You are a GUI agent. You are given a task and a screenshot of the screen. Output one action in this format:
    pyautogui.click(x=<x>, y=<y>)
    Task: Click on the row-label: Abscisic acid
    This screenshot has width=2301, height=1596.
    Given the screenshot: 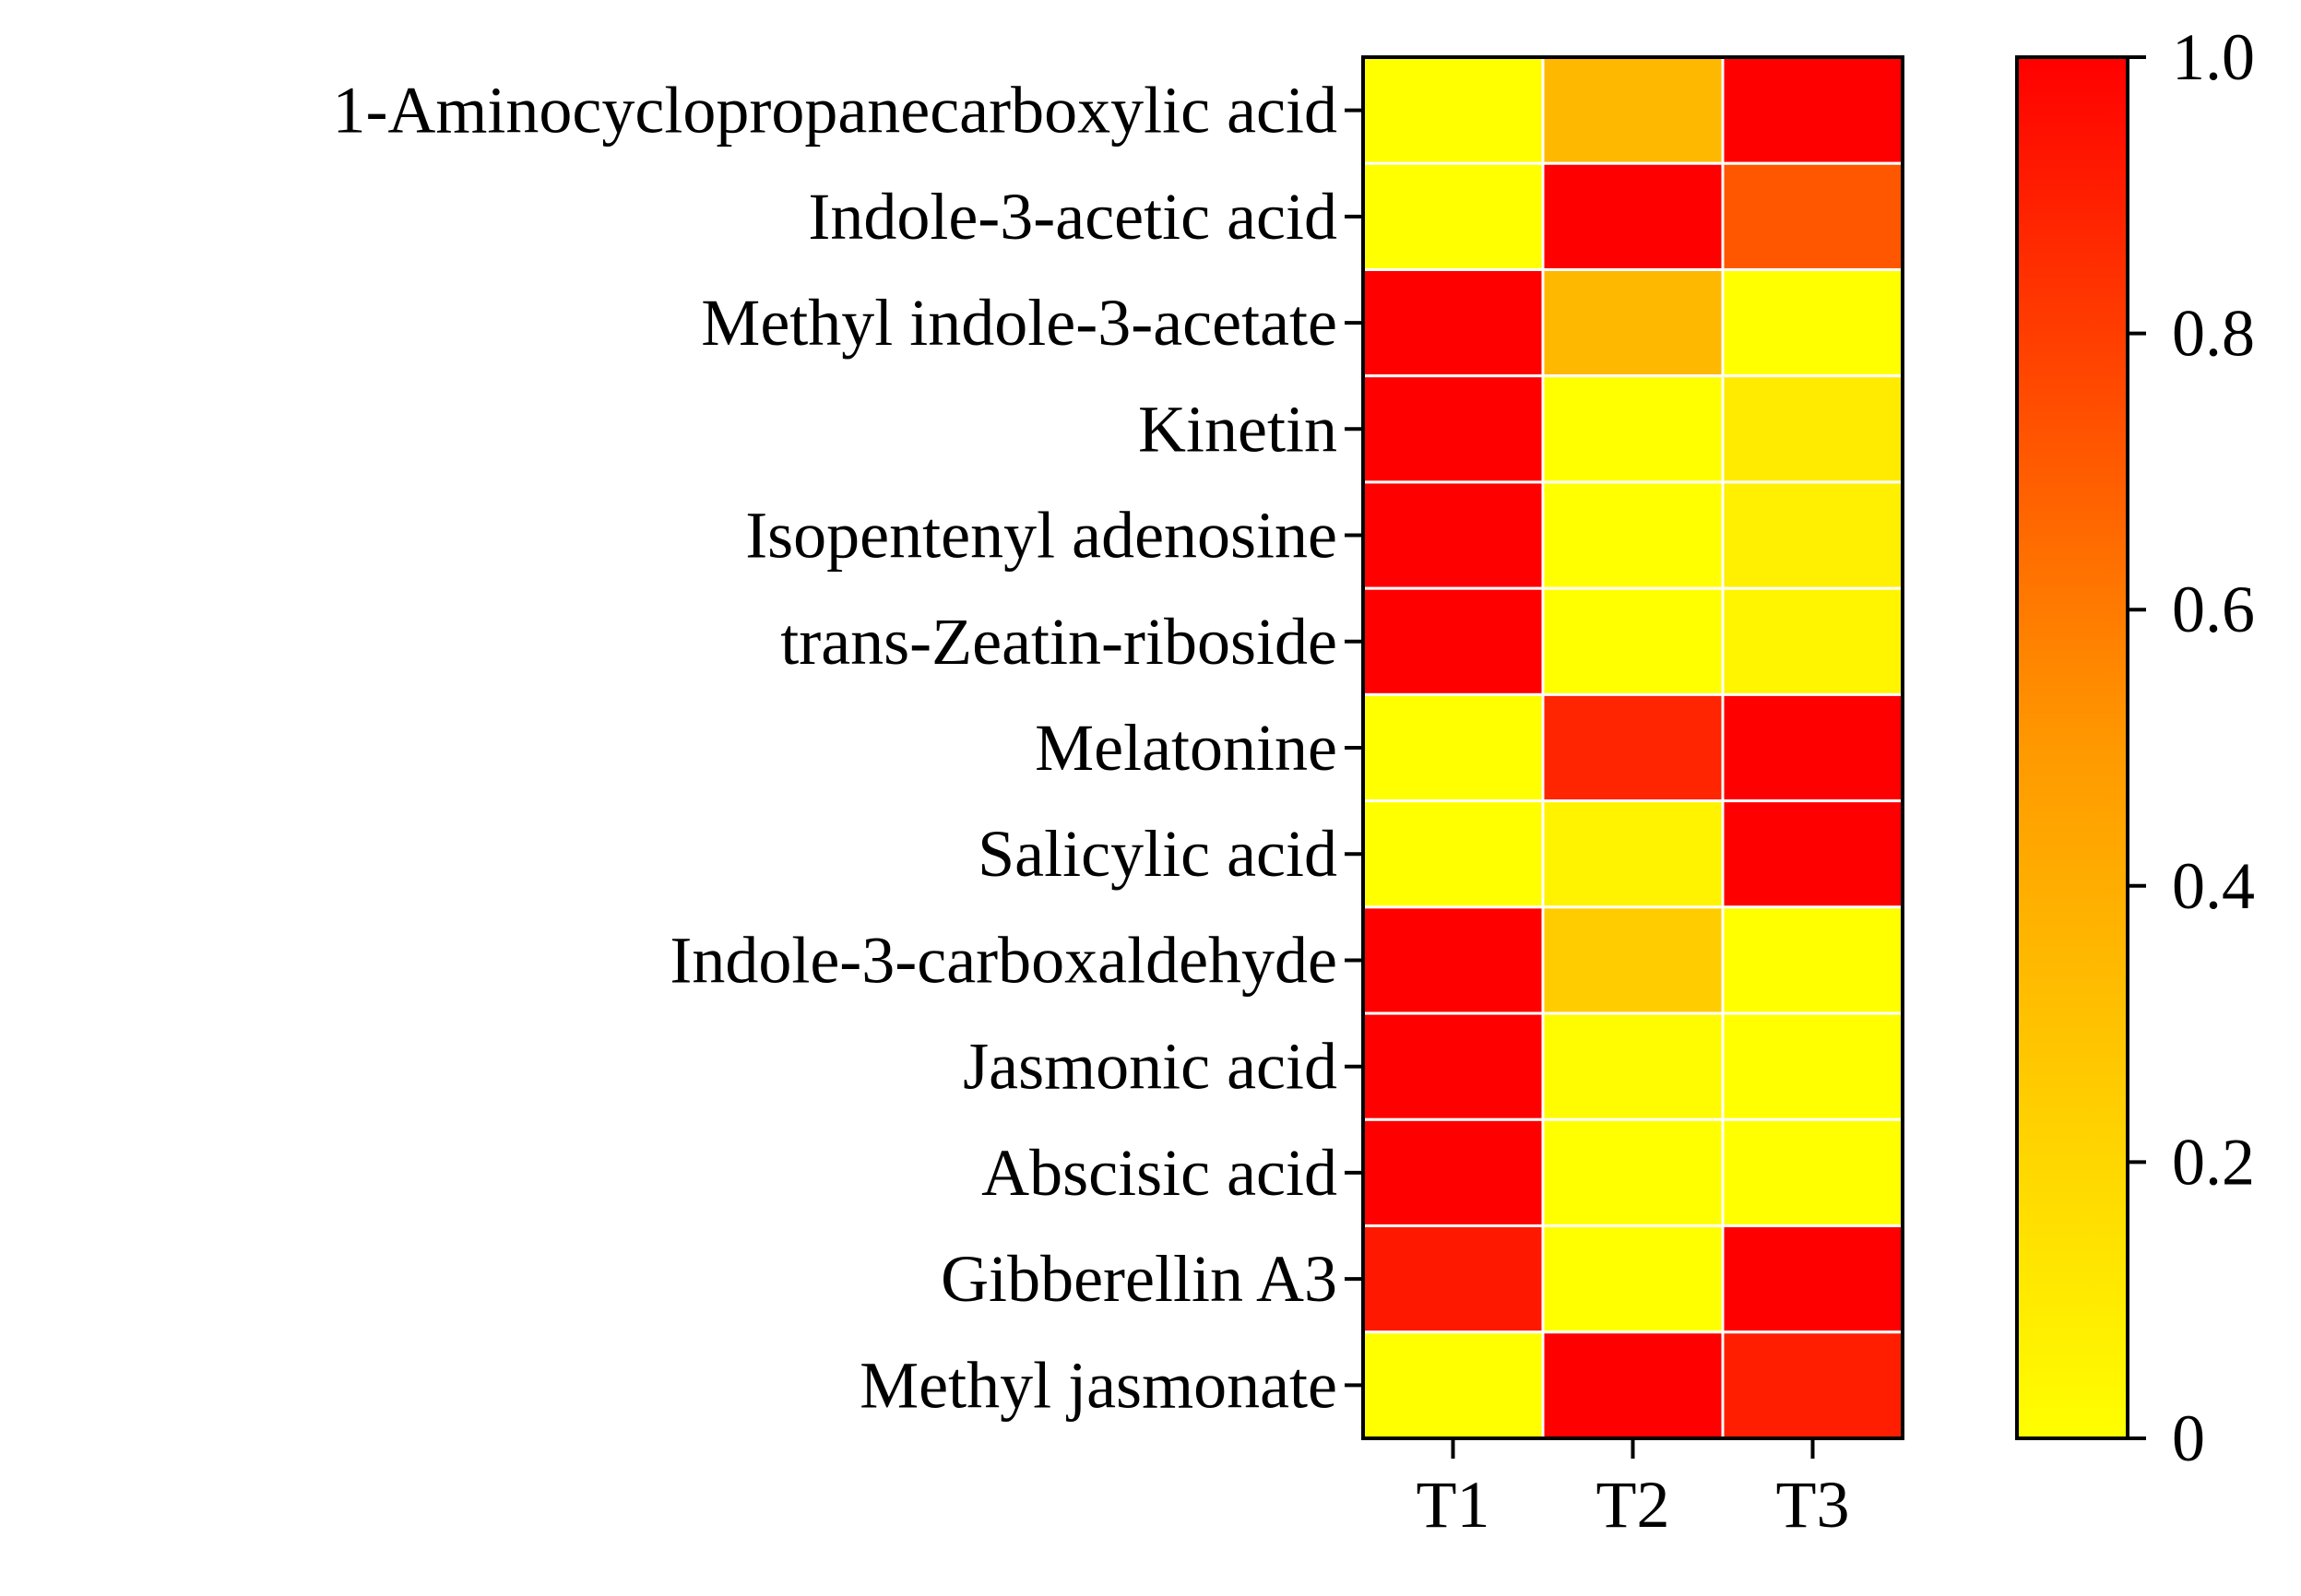 What is the action you would take?
    pyautogui.click(x=1159, y=1173)
    